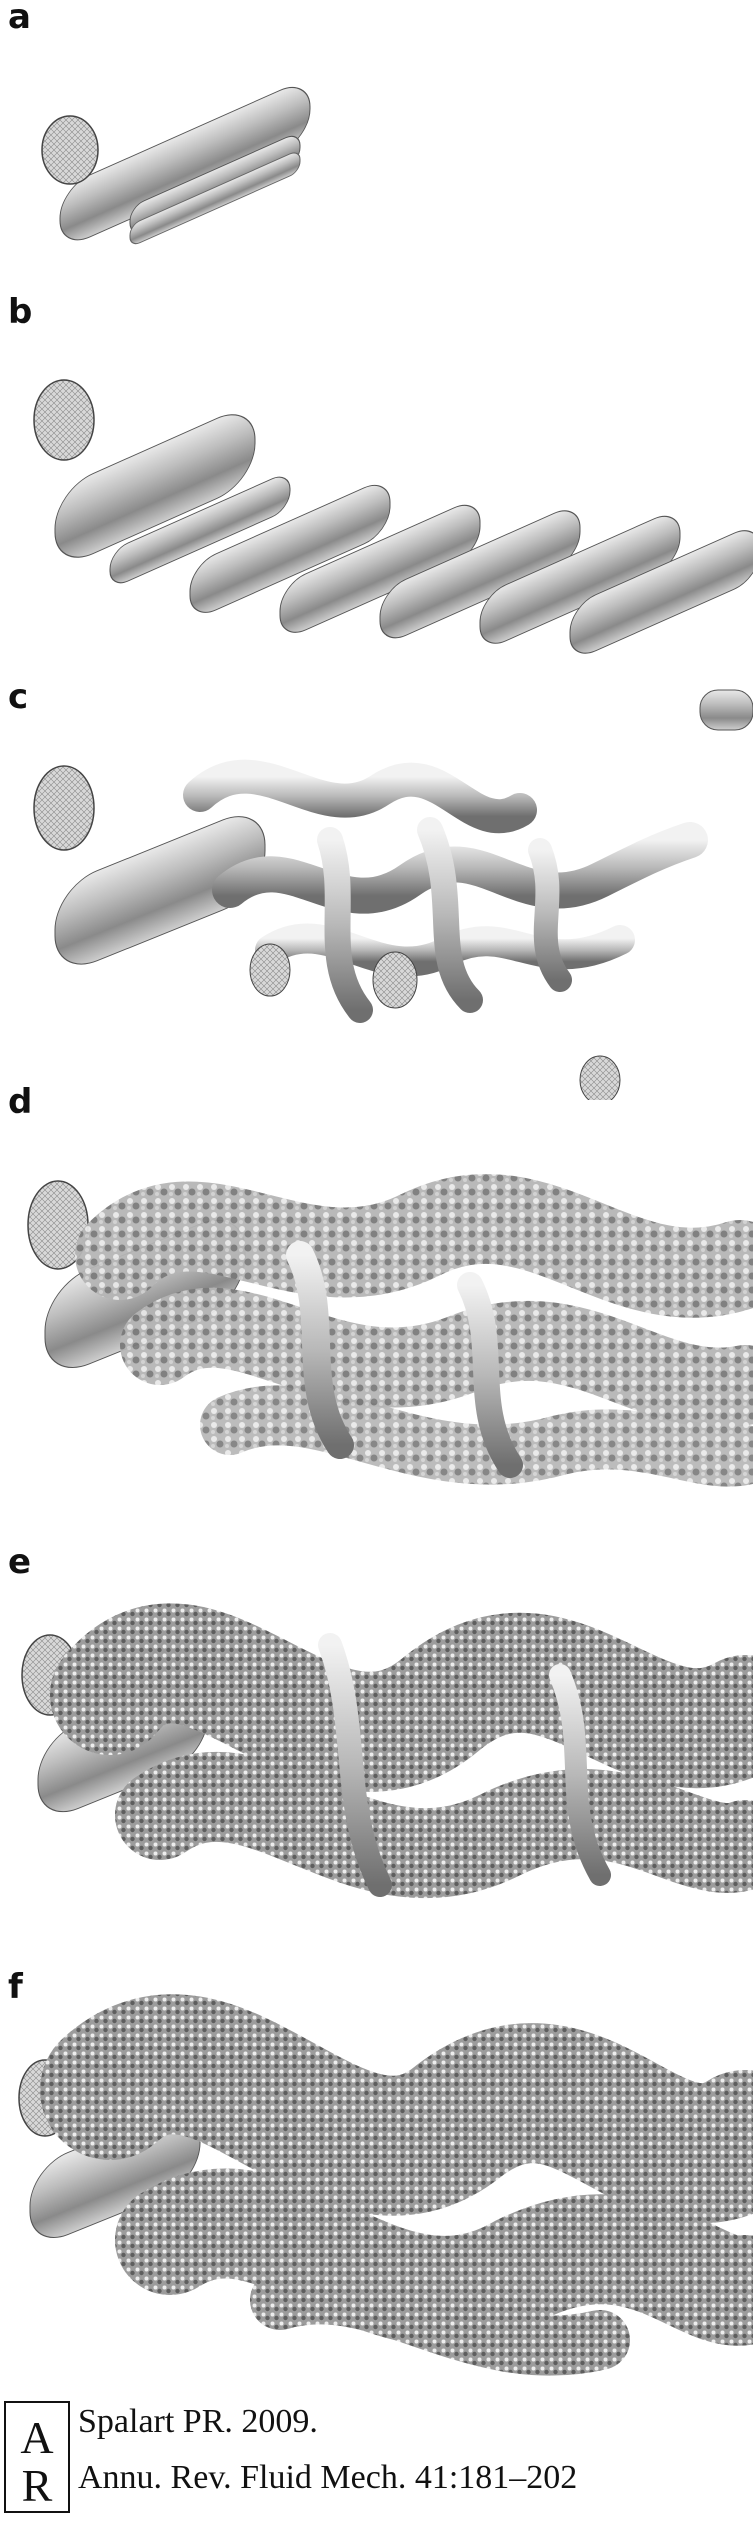 Image resolution: width=753 pixels, height=2523 pixels. Describe the element at coordinates (390, 1330) in the screenshot. I see `panel-d-figure` at that location.